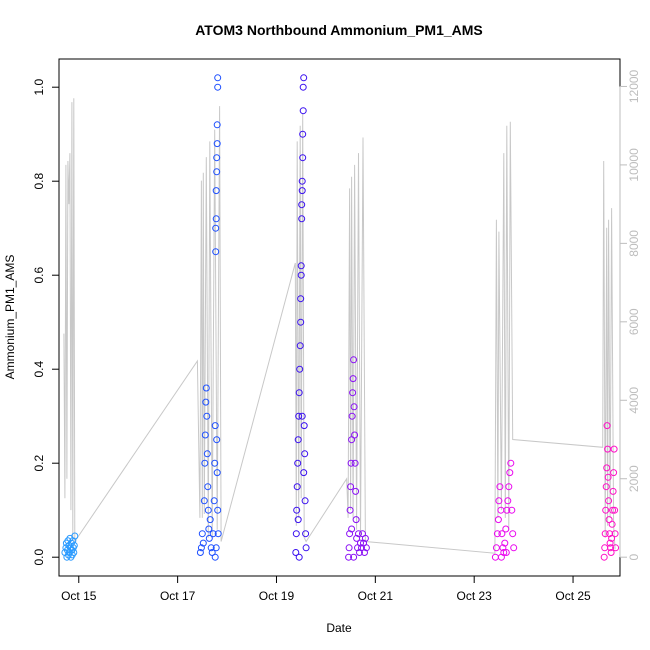 The height and width of the screenshot is (650, 650). Describe the element at coordinates (79, 596) in the screenshot. I see `x-tick-label-1: Oct 15` at that location.